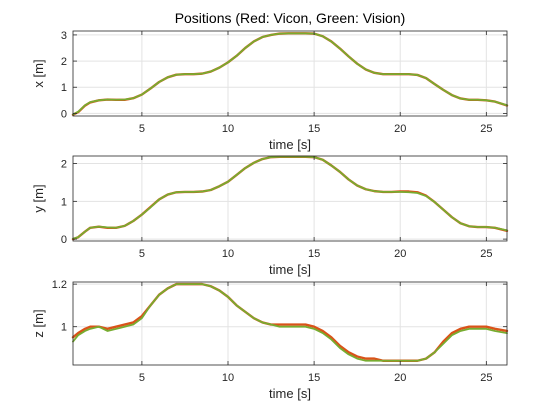  Describe the element at coordinates (38, 73) in the screenshot. I see `y-axis-label: x [m]` at that location.